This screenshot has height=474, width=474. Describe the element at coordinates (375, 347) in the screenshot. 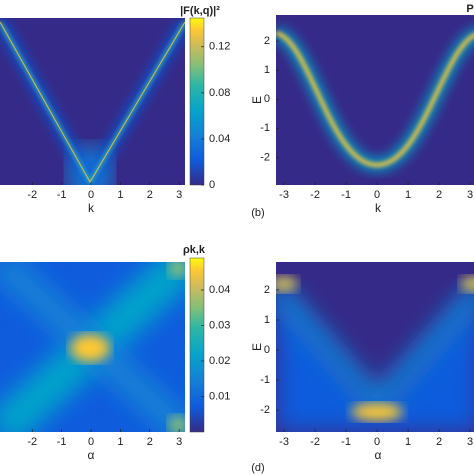

I see `heatmap-d` at that location.